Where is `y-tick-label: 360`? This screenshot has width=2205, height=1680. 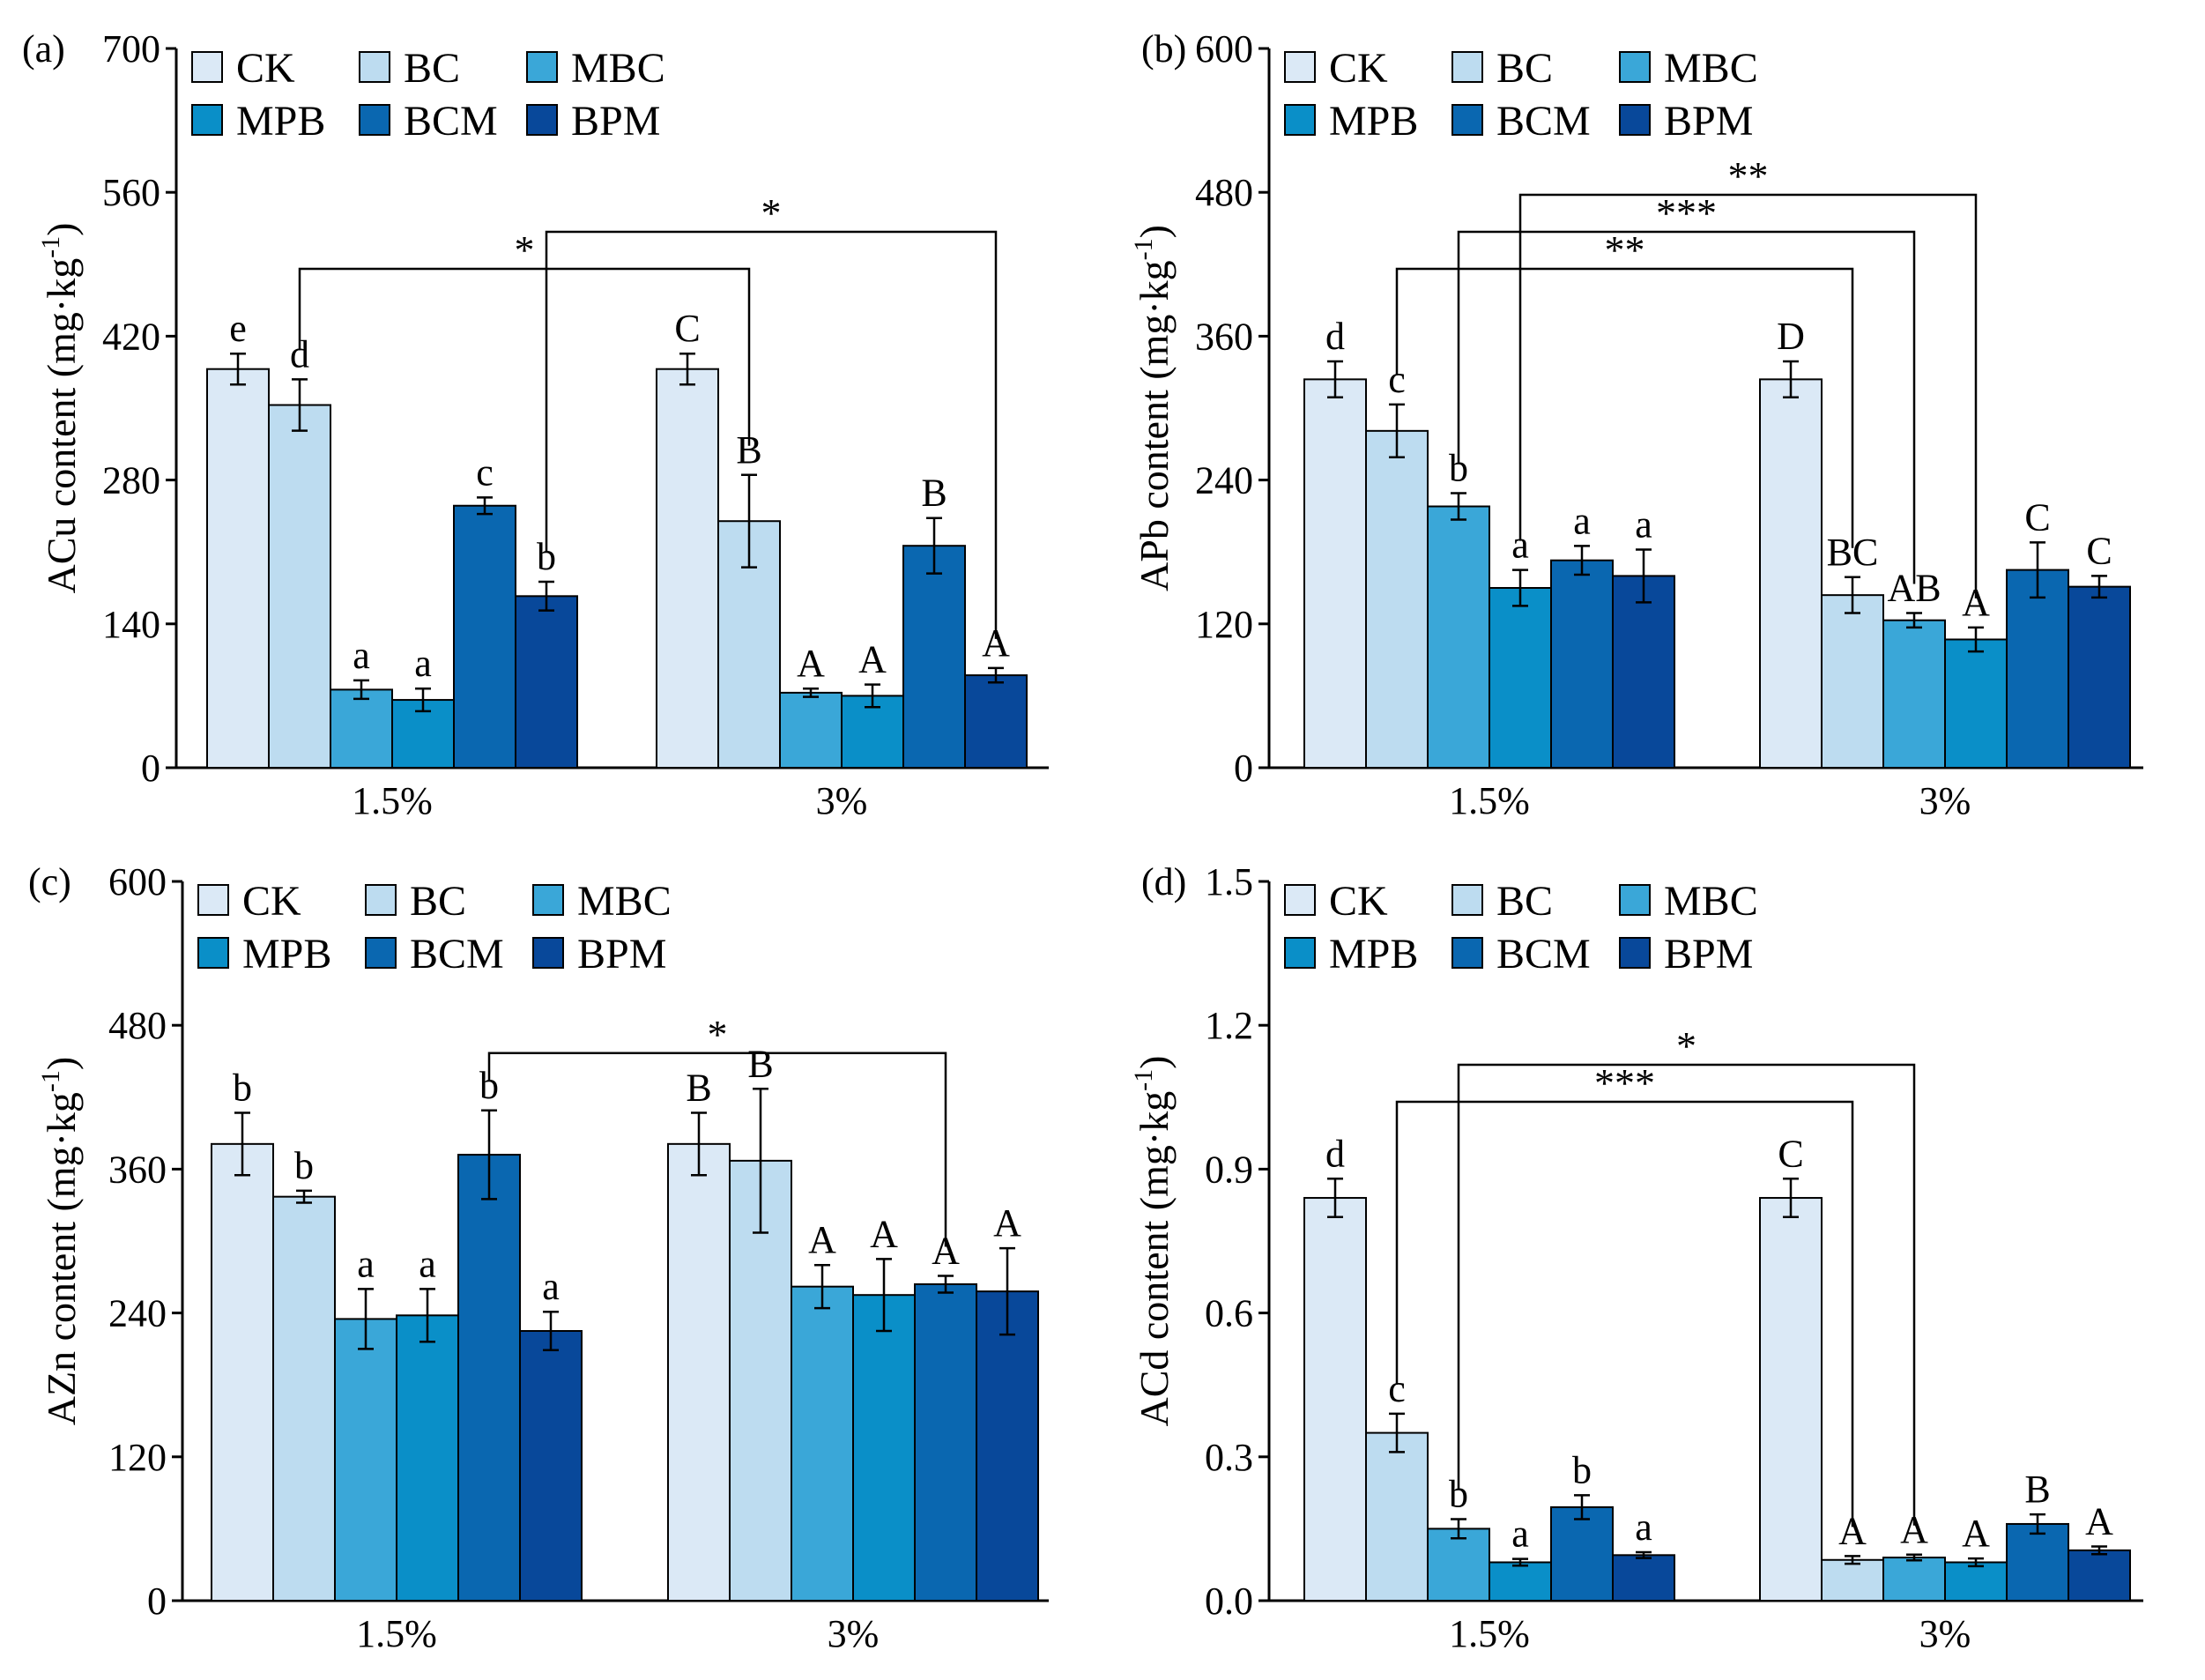 y-tick-label: 360 is located at coordinates (137, 1169).